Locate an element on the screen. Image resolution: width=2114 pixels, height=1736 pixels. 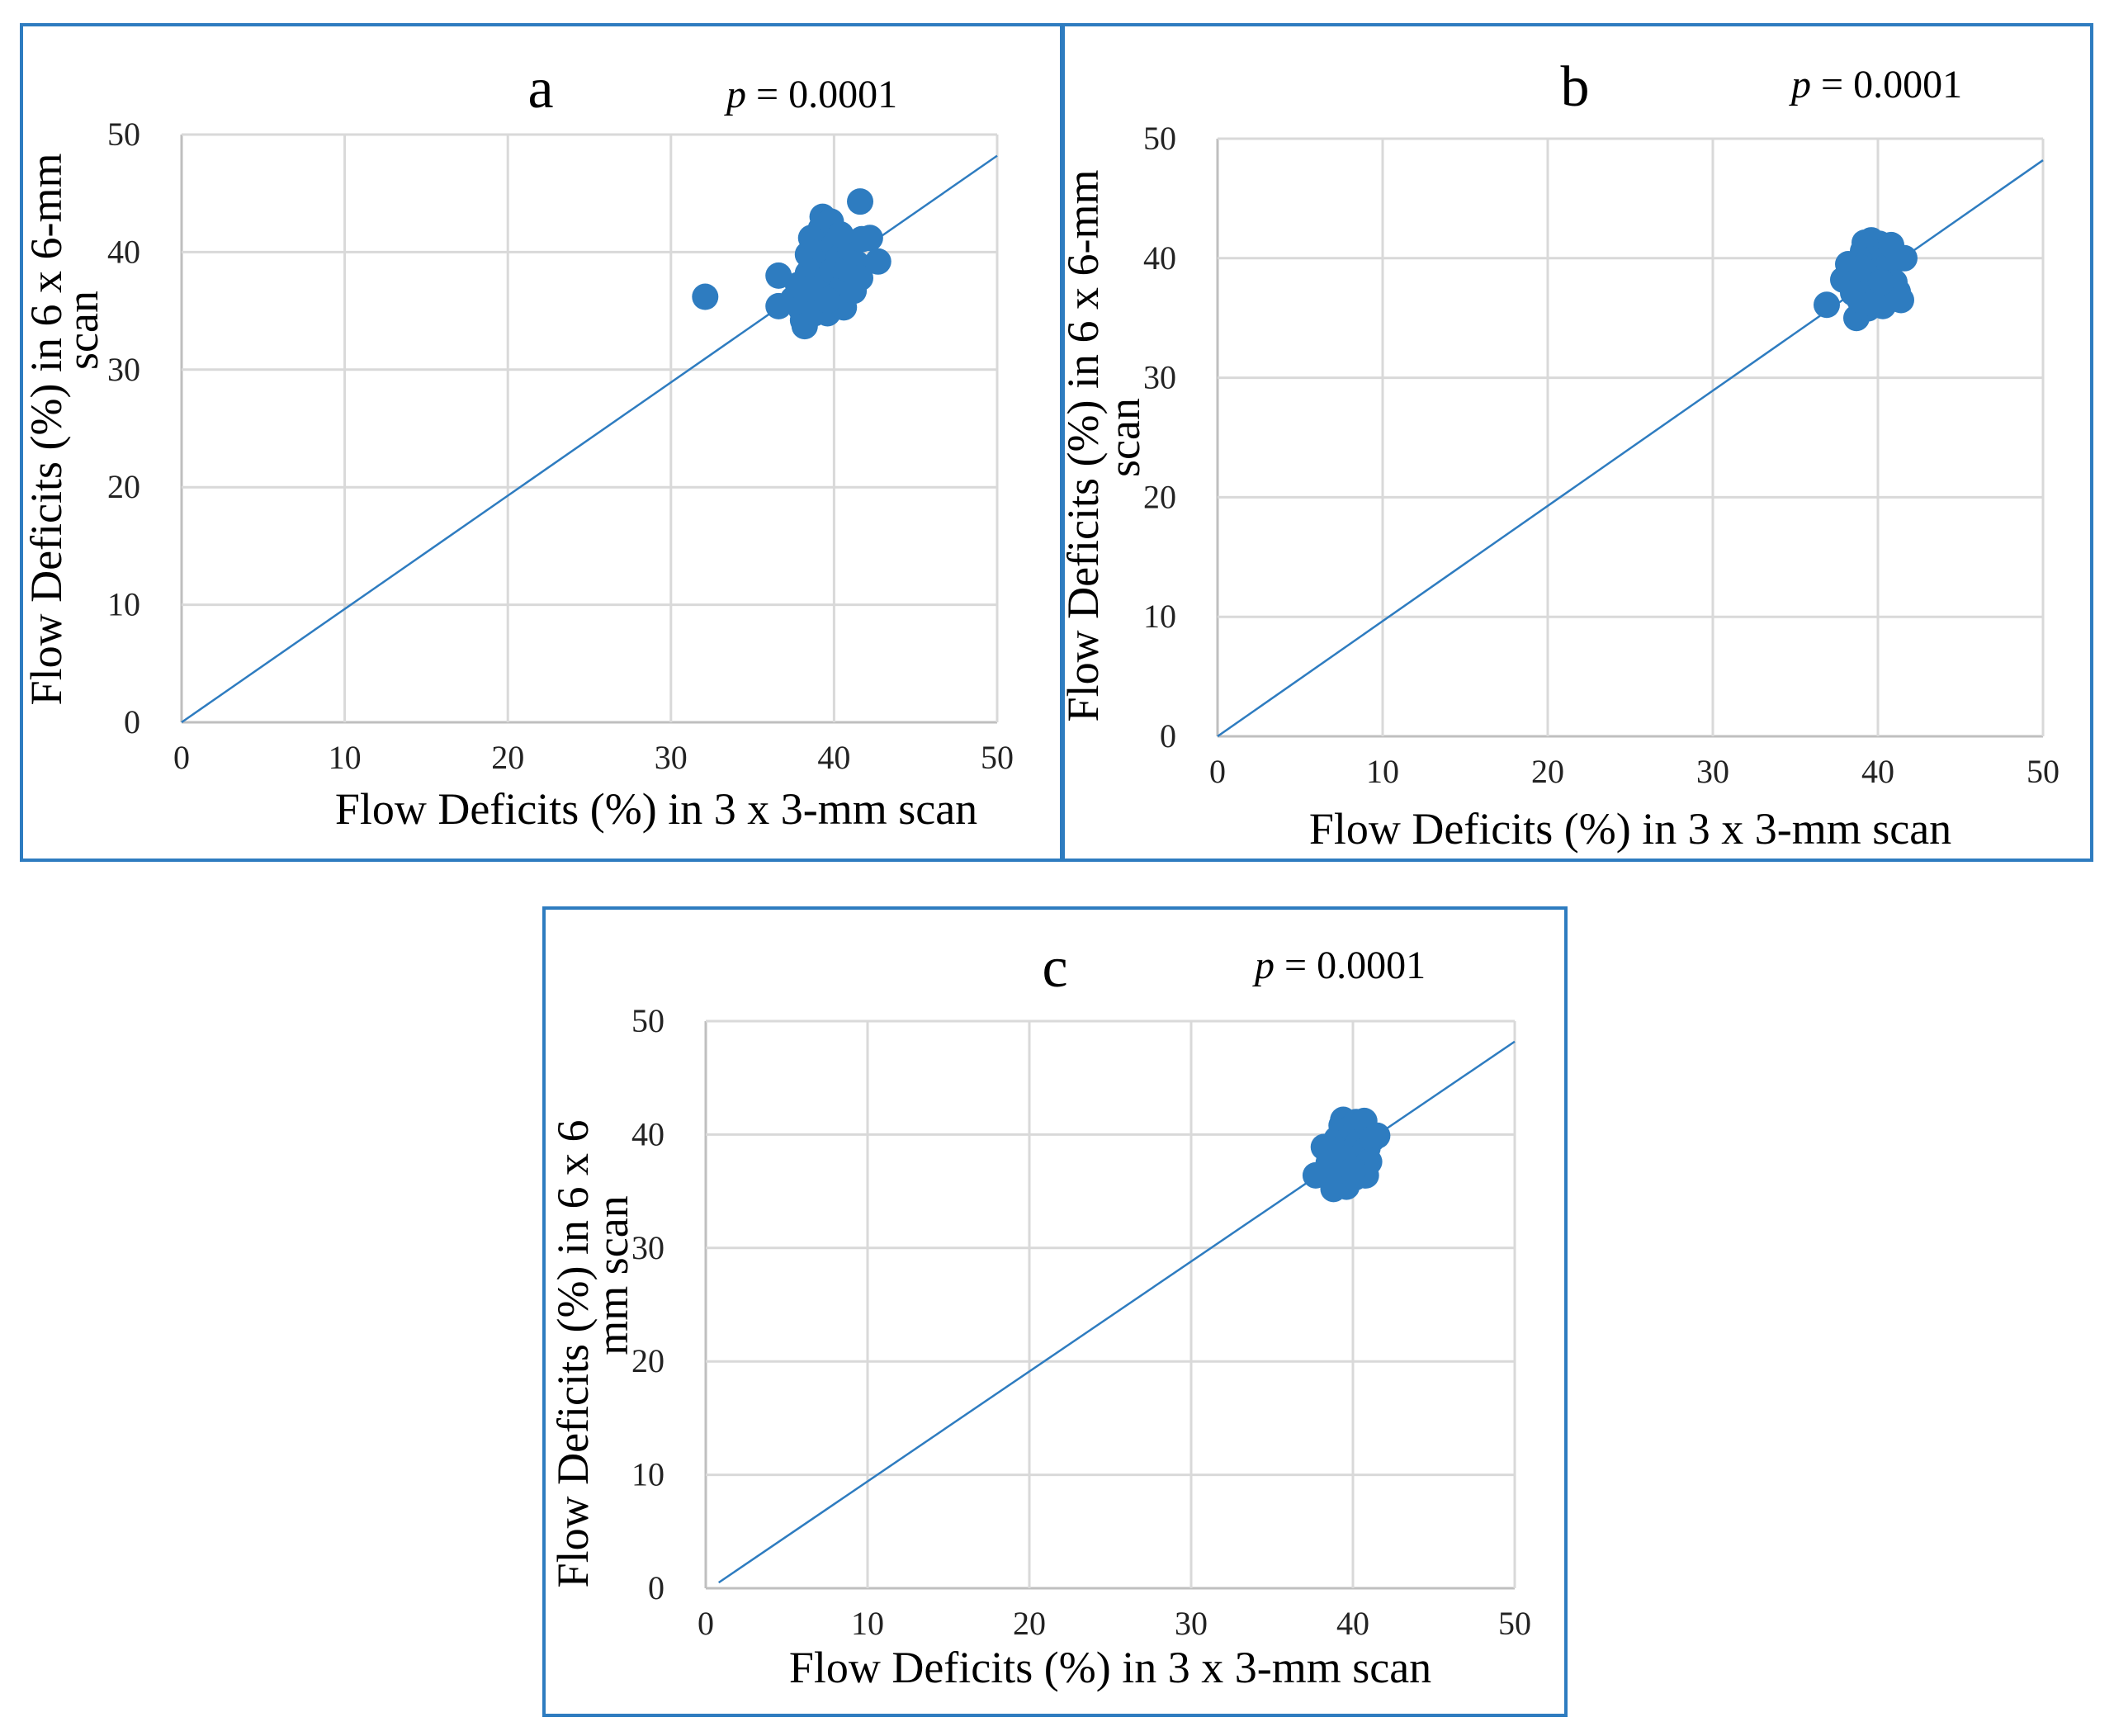
panel-label: c is located at coordinates (1054, 968).